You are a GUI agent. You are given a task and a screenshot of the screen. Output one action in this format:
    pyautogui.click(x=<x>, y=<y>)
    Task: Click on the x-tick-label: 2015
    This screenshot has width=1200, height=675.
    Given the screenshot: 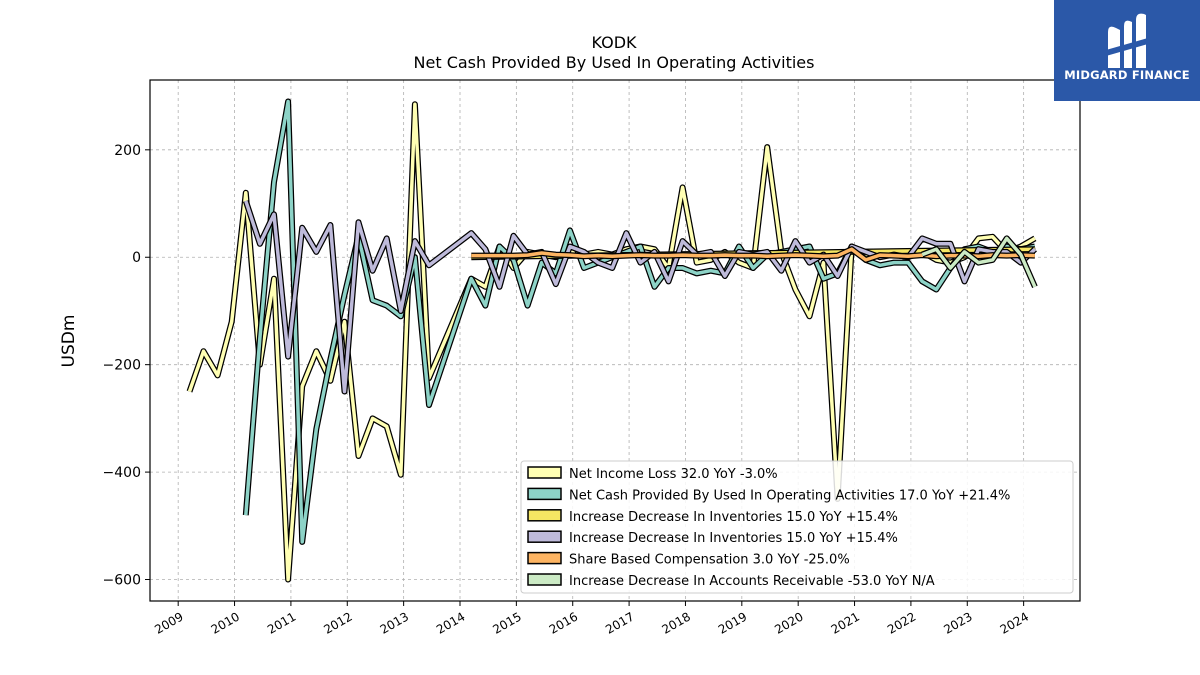 What is the action you would take?
    pyautogui.click(x=506, y=622)
    